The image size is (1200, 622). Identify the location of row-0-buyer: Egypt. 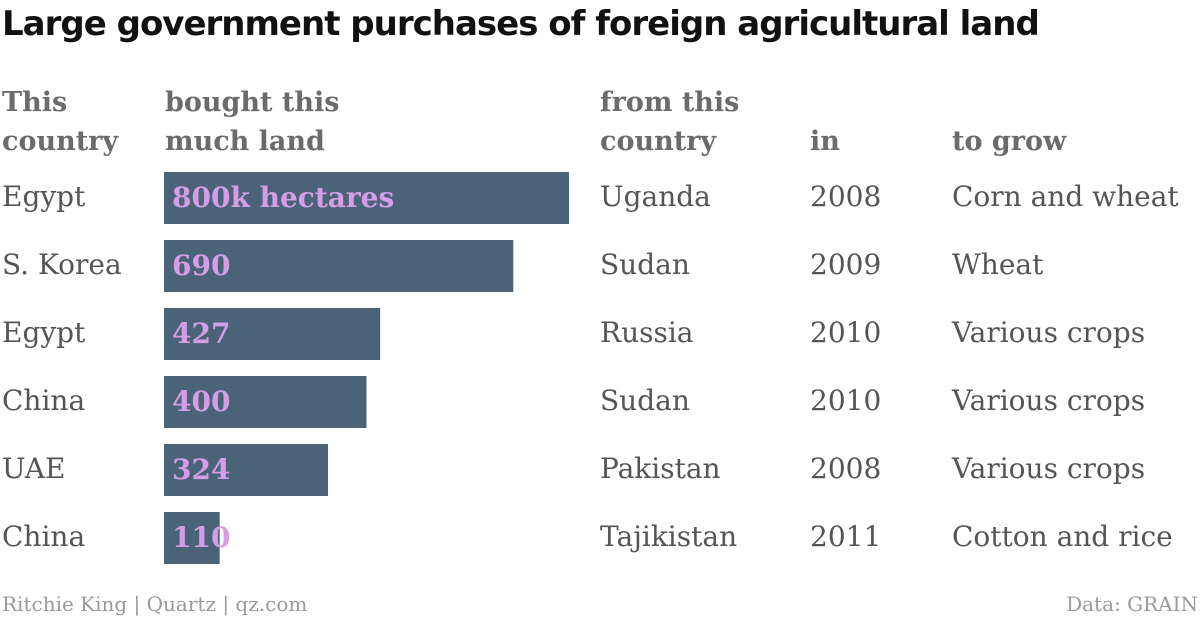
(44, 196).